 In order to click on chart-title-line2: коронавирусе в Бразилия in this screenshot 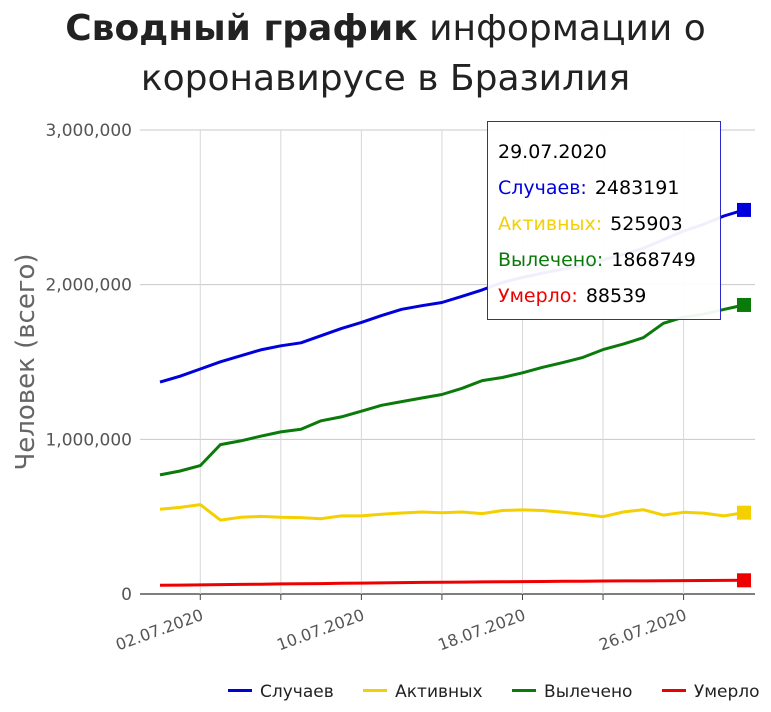, I will do `click(385, 78)`.